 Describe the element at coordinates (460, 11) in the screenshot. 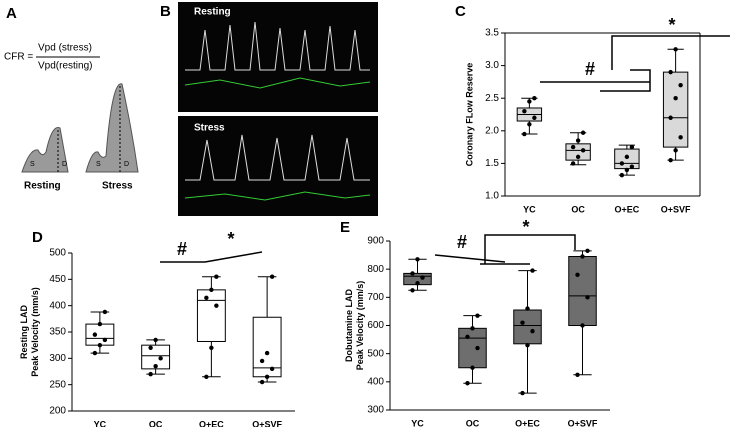

I see `panel-letter: C` at that location.